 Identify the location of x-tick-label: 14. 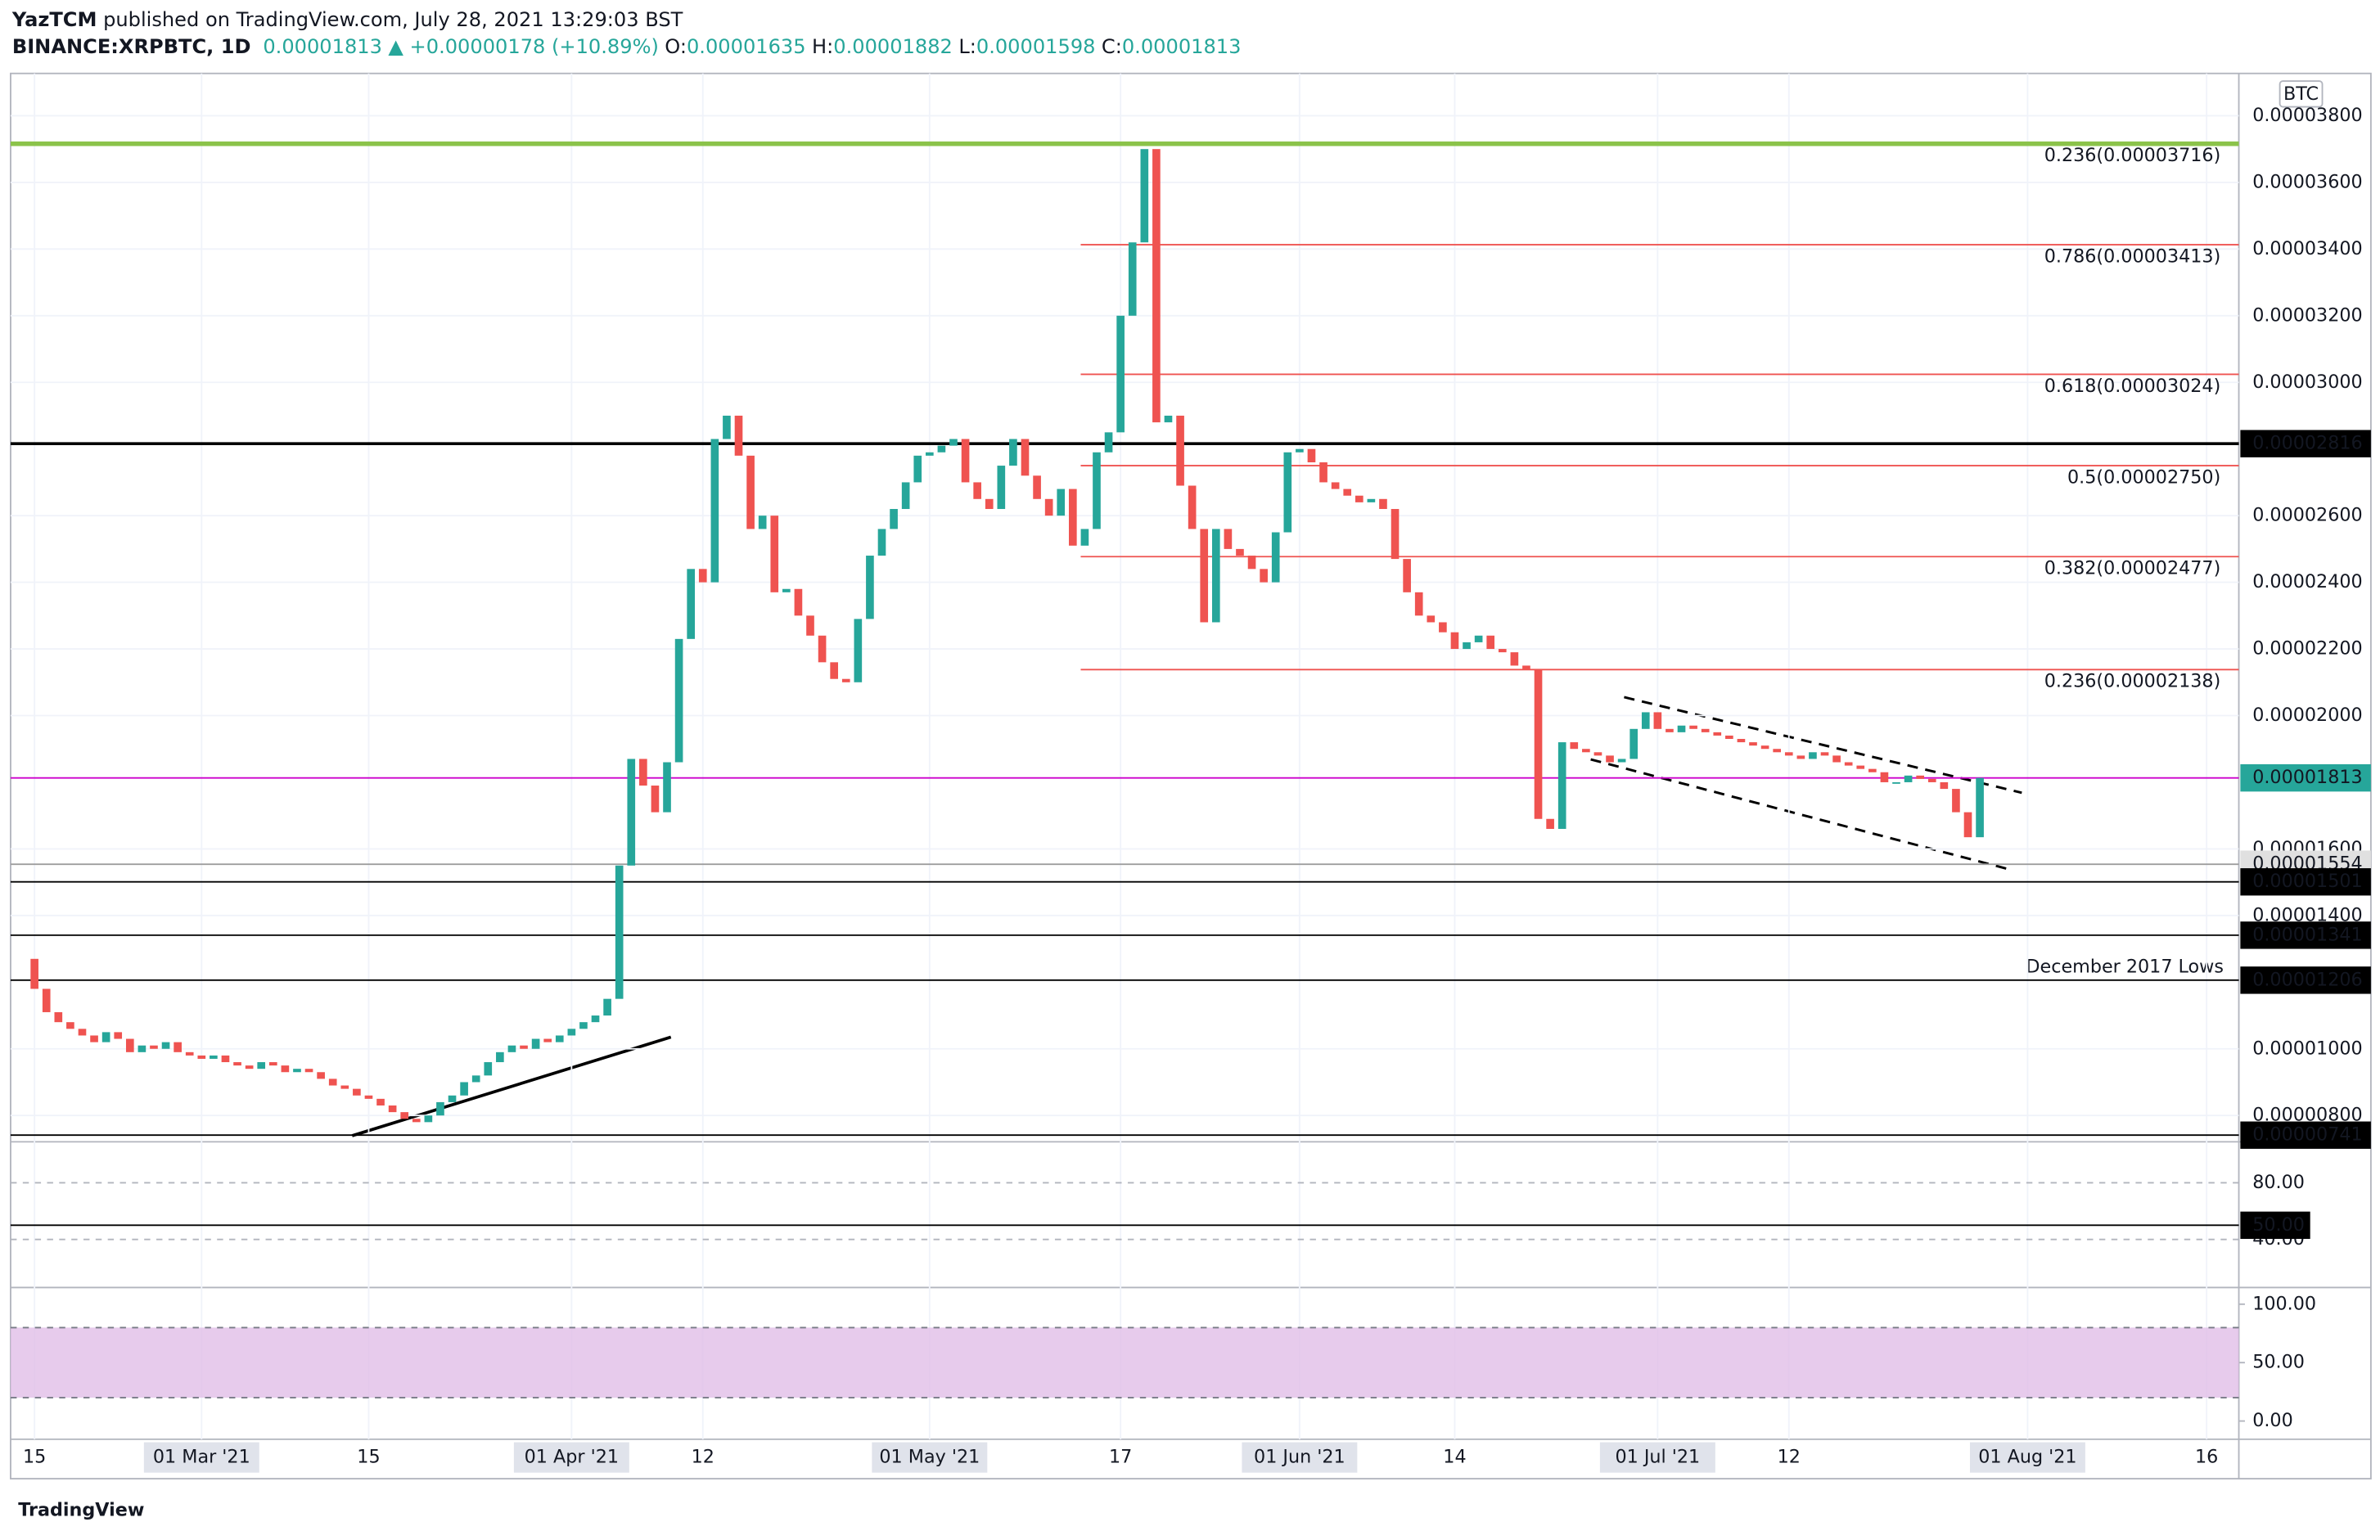
(1454, 1457).